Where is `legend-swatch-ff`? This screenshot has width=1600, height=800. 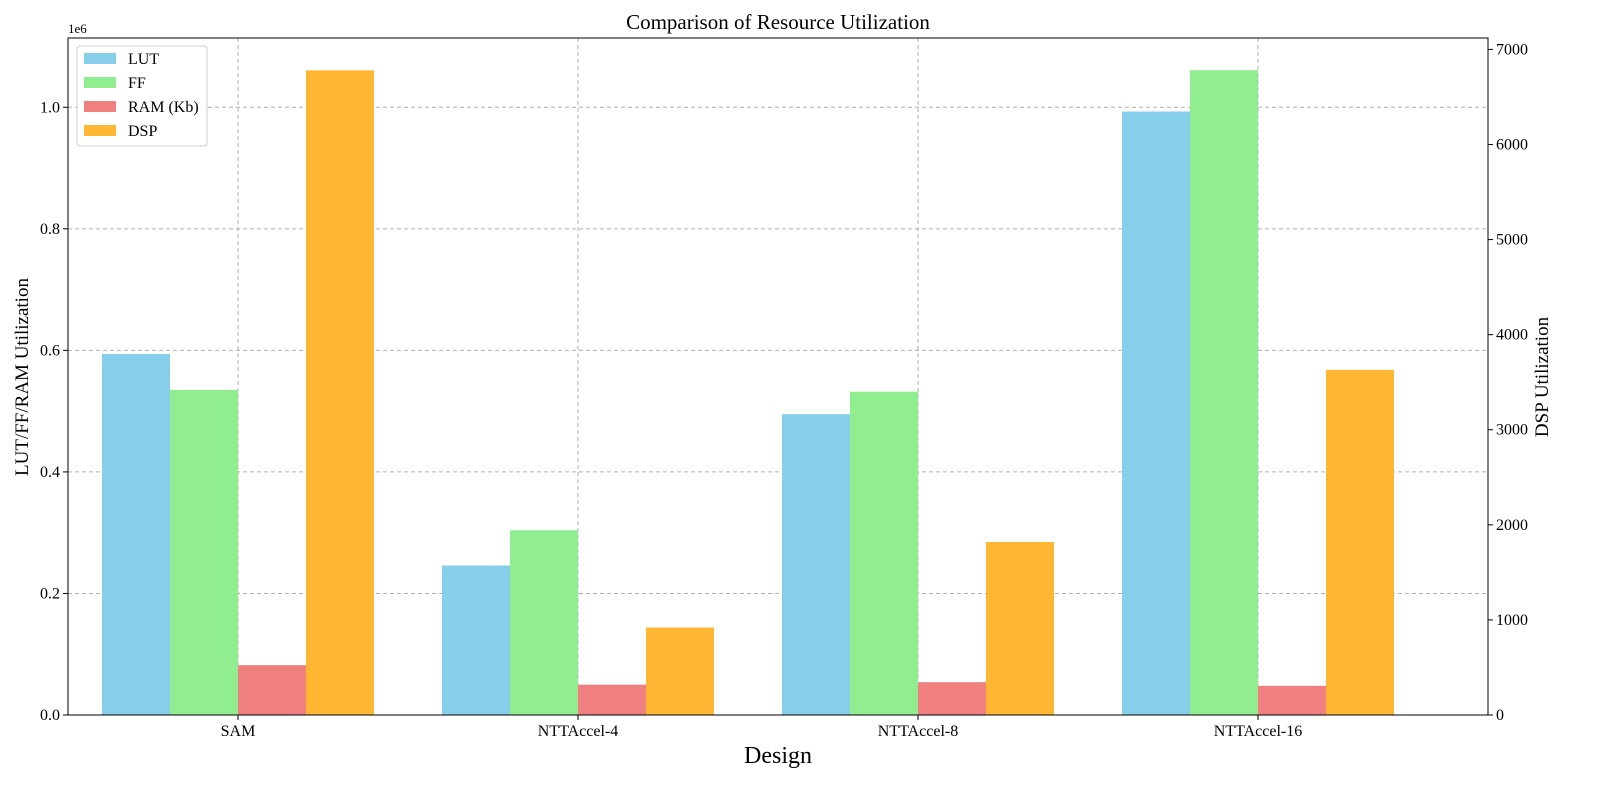 legend-swatch-ff is located at coordinates (100, 82).